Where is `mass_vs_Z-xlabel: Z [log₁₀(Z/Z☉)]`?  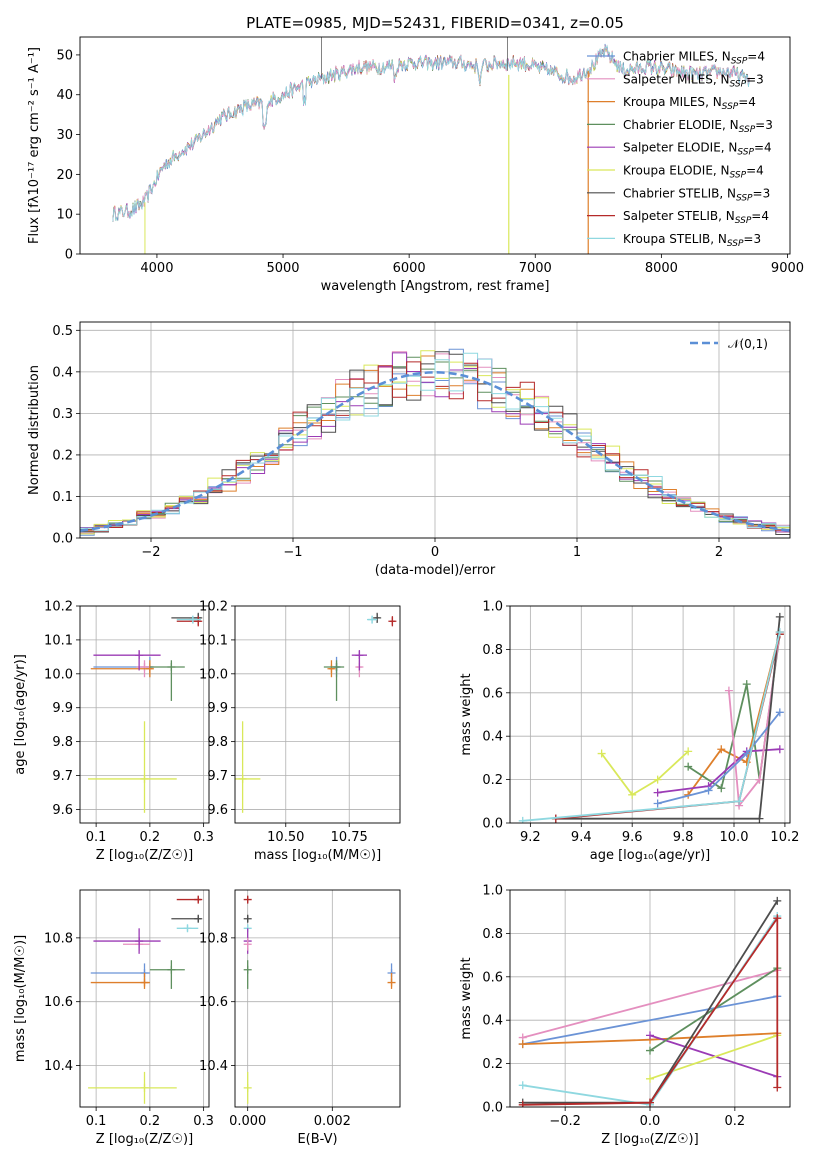
mass_vs_Z-xlabel: Z [log₁₀(Z/Z☉)] is located at coordinates (144, 1139).